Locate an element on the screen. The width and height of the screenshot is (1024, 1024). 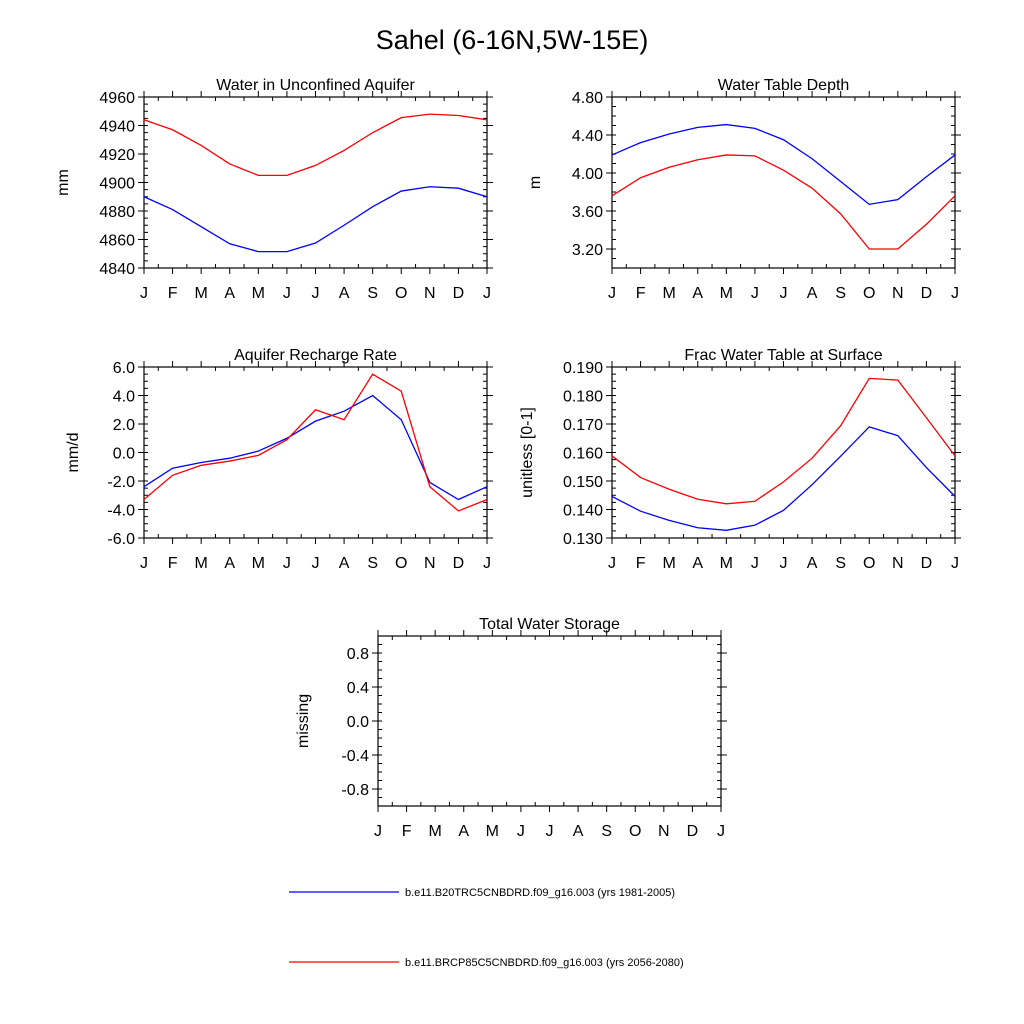
panel-title: Water Table Depth is located at coordinates (784, 85).